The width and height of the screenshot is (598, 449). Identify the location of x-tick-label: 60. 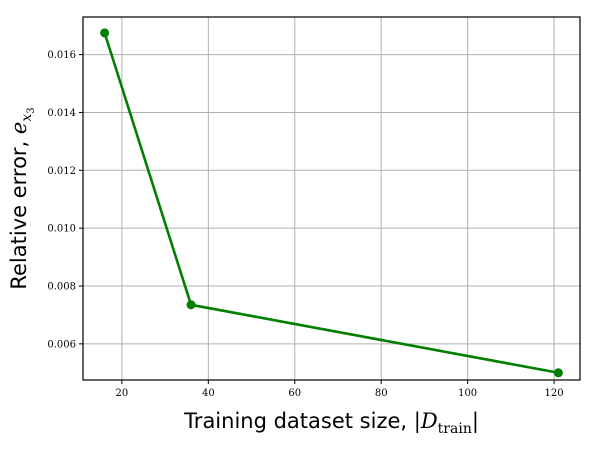
(294, 393).